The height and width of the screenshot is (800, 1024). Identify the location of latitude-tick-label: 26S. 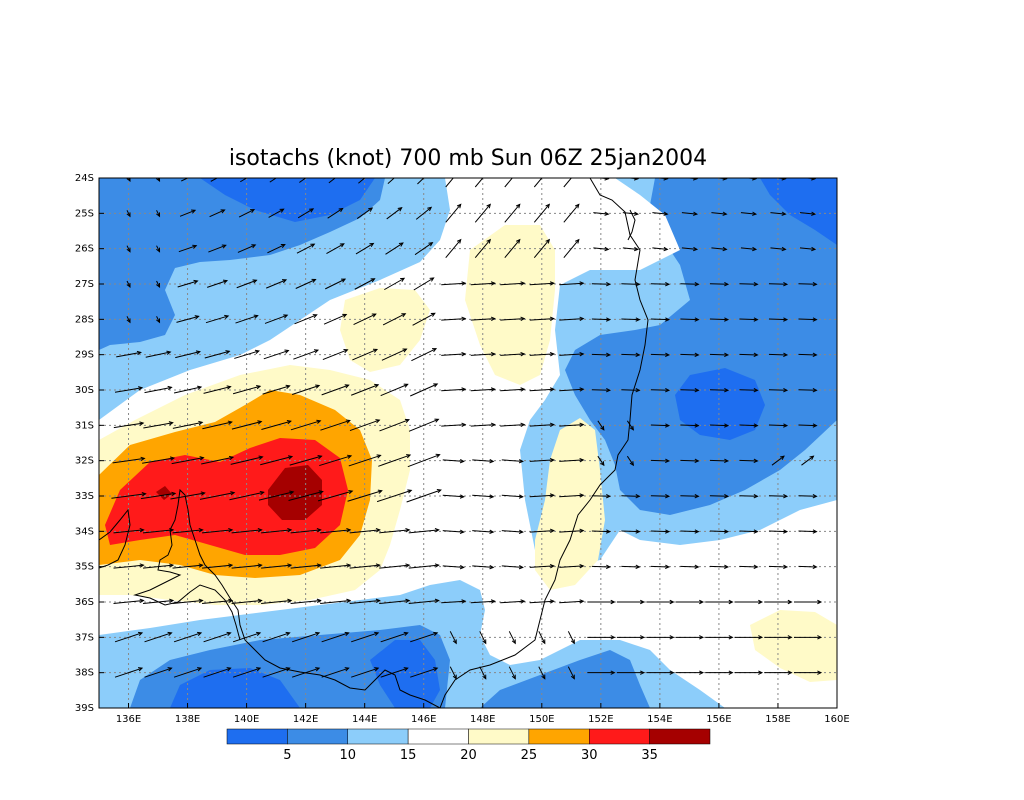
(84, 249).